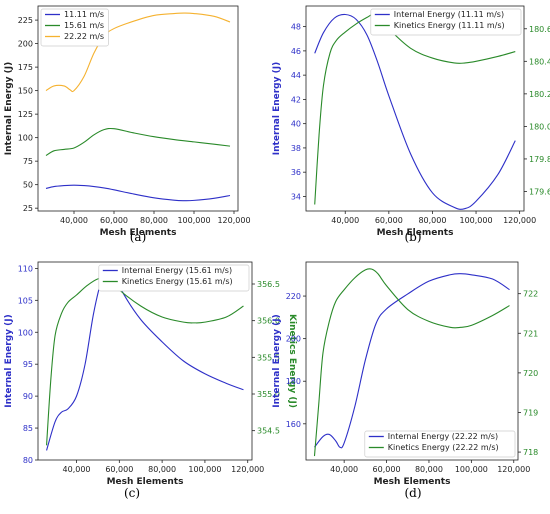 This screenshot has height=514, width=550. Describe the element at coordinates (268, 284) in the screenshot. I see `y2-tick-label: 356.5` at that location.